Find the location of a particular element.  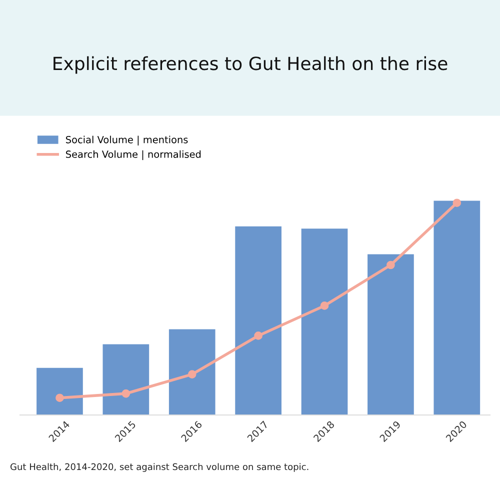

legend-label: Search Volume | normalised is located at coordinates (133, 155).